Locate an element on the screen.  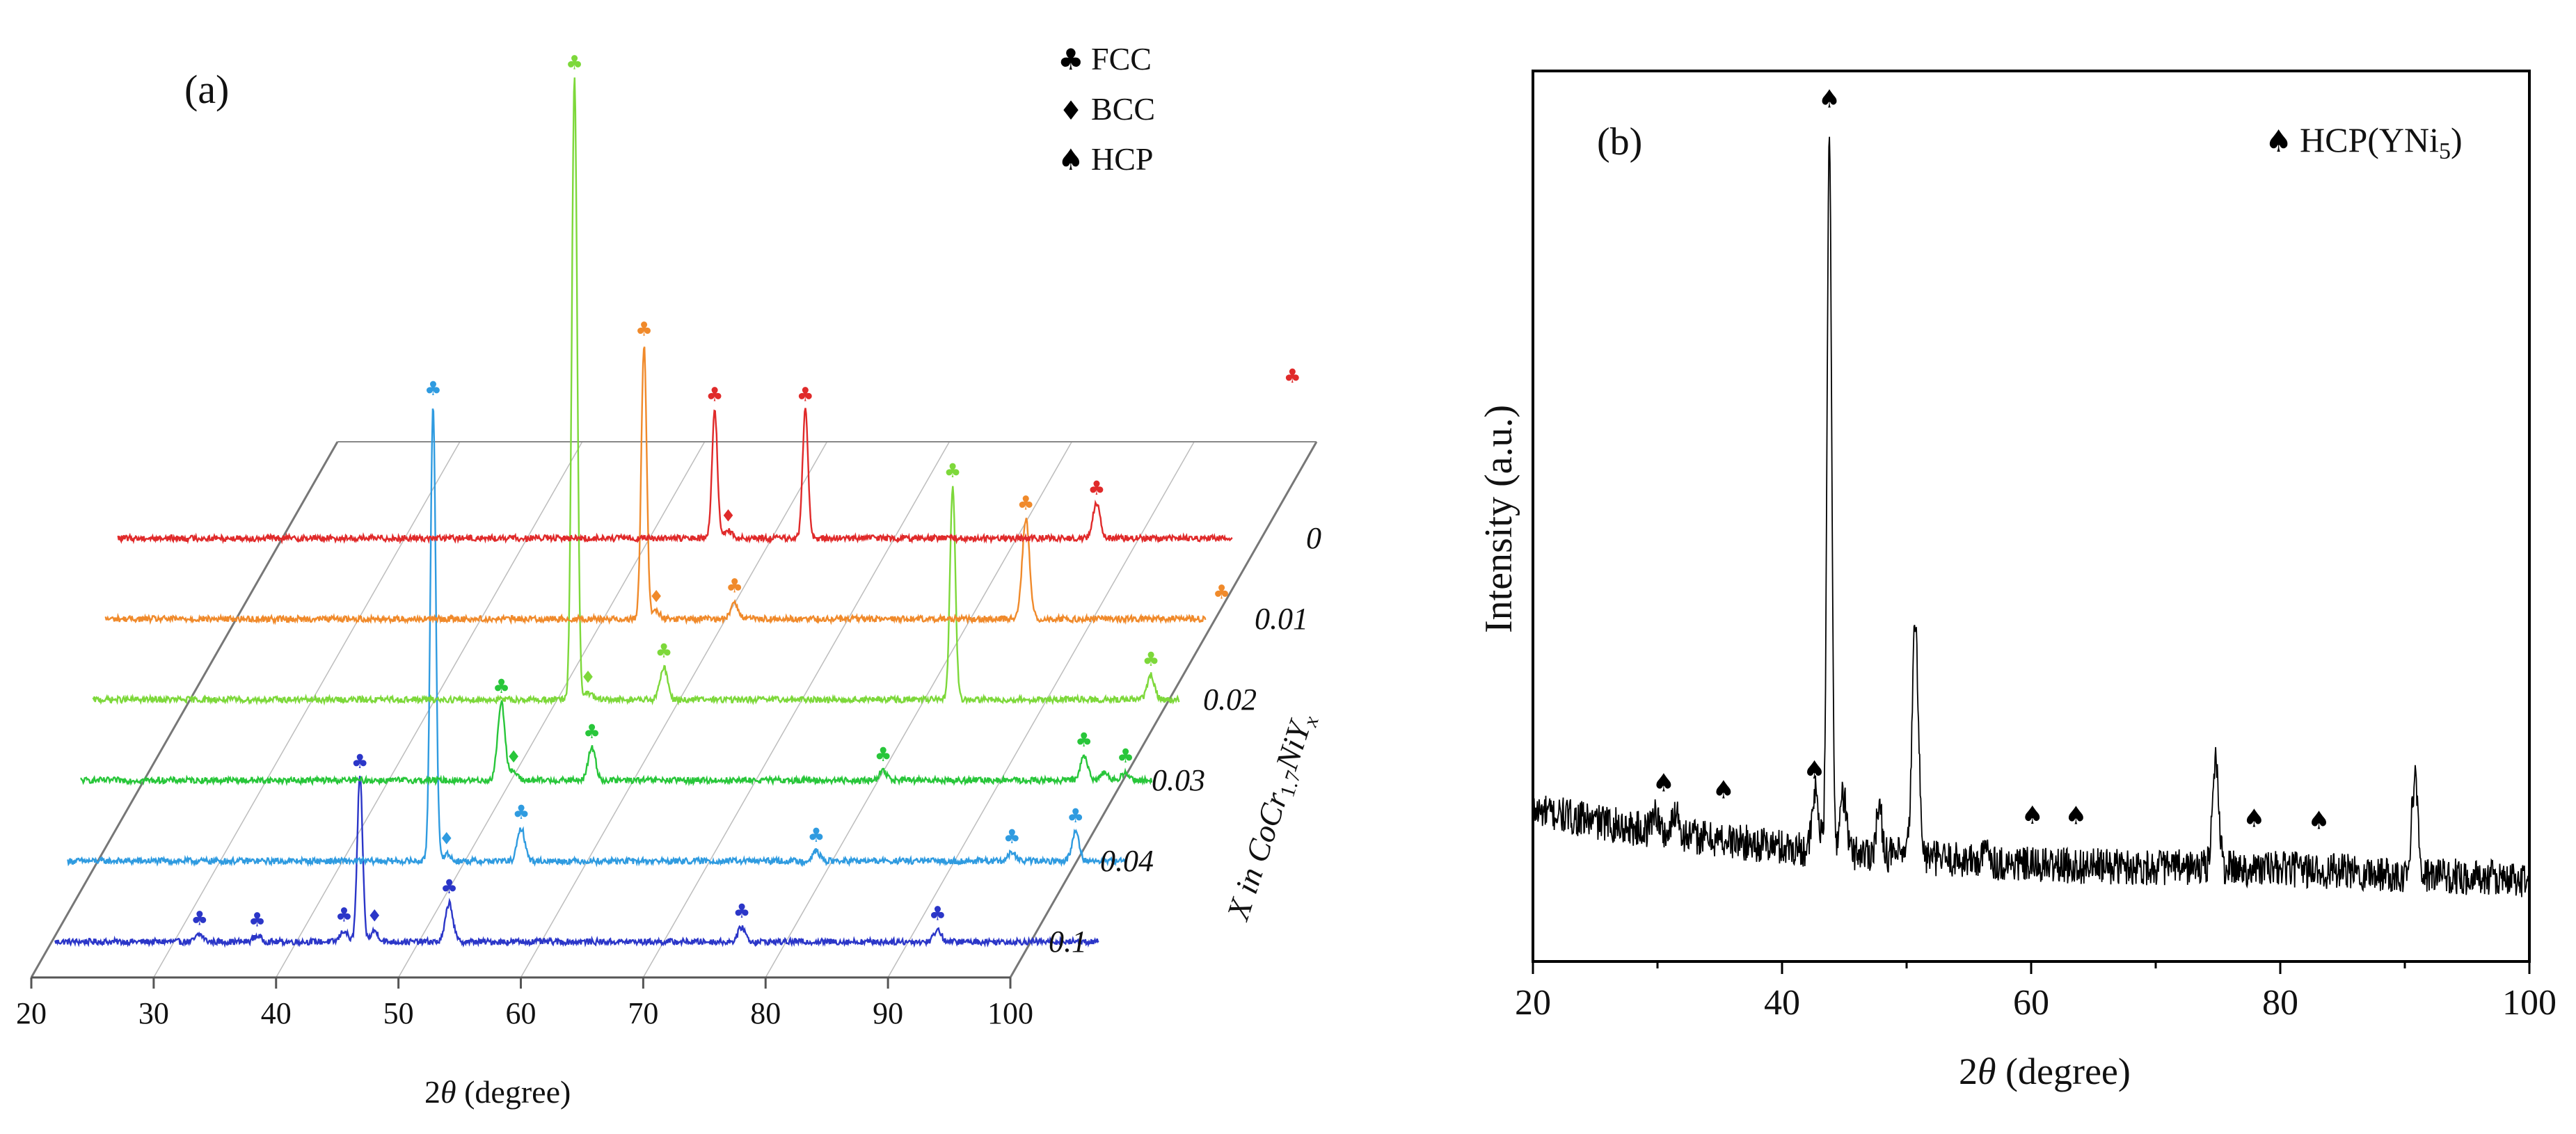
club-icon: ♣ is located at coordinates (1071, 59).